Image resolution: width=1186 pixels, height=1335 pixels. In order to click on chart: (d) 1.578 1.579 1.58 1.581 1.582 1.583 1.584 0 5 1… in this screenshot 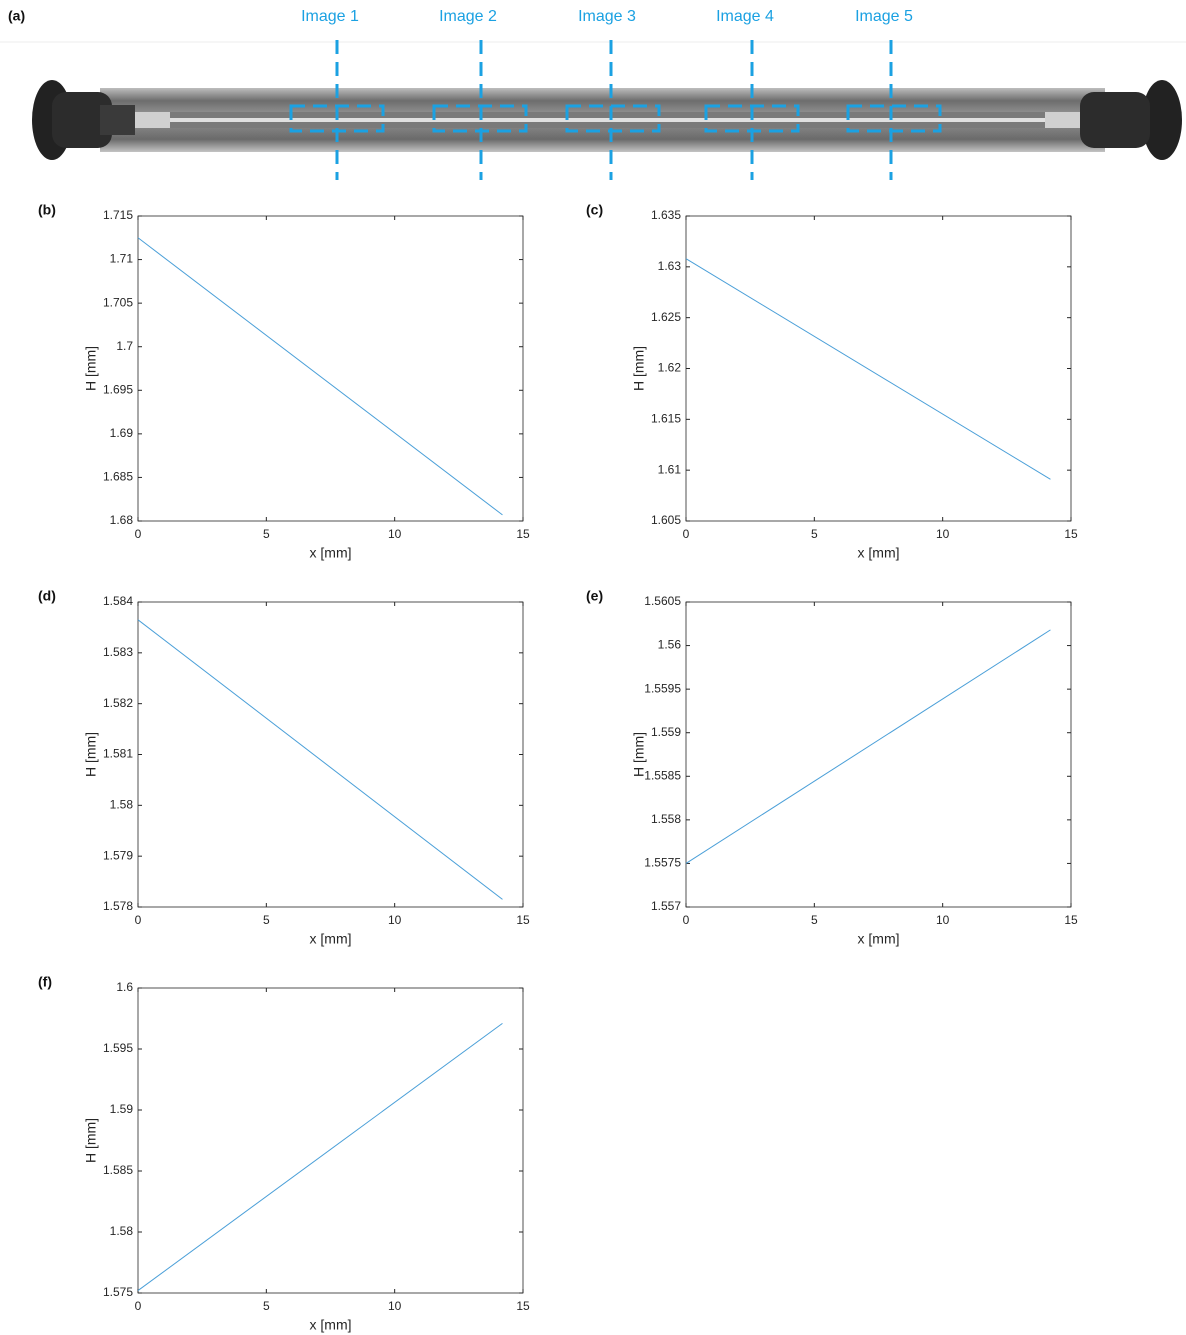, I will do `click(284, 767)`.